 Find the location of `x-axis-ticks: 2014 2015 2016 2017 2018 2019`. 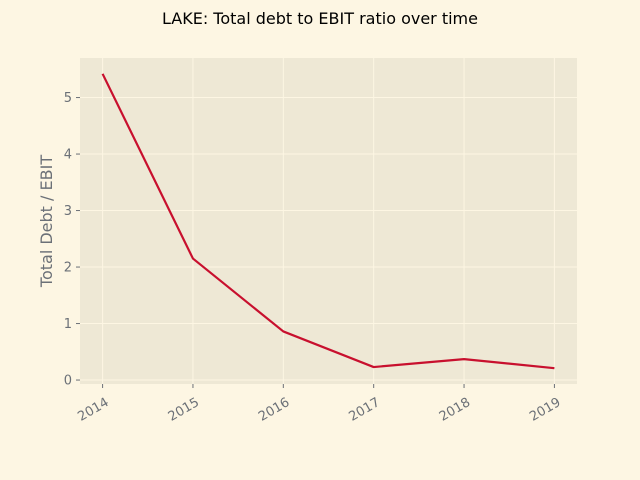

x-axis-ticks: 2014 2015 2016 2017 2018 2019 is located at coordinates (319, 404).